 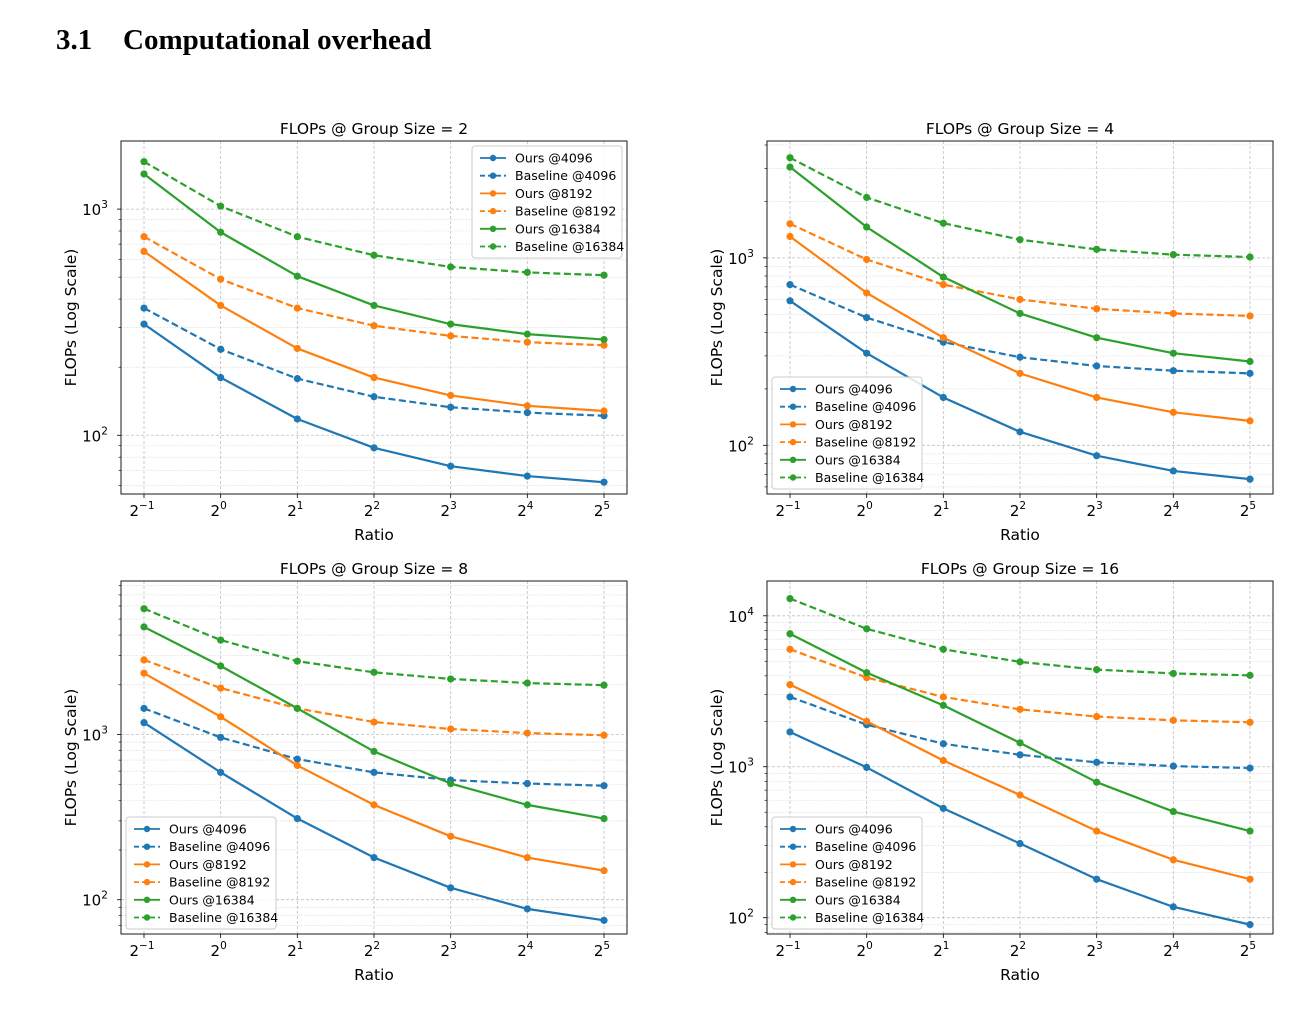 I want to click on legend-label: Ours @16384, so click(x=858, y=899).